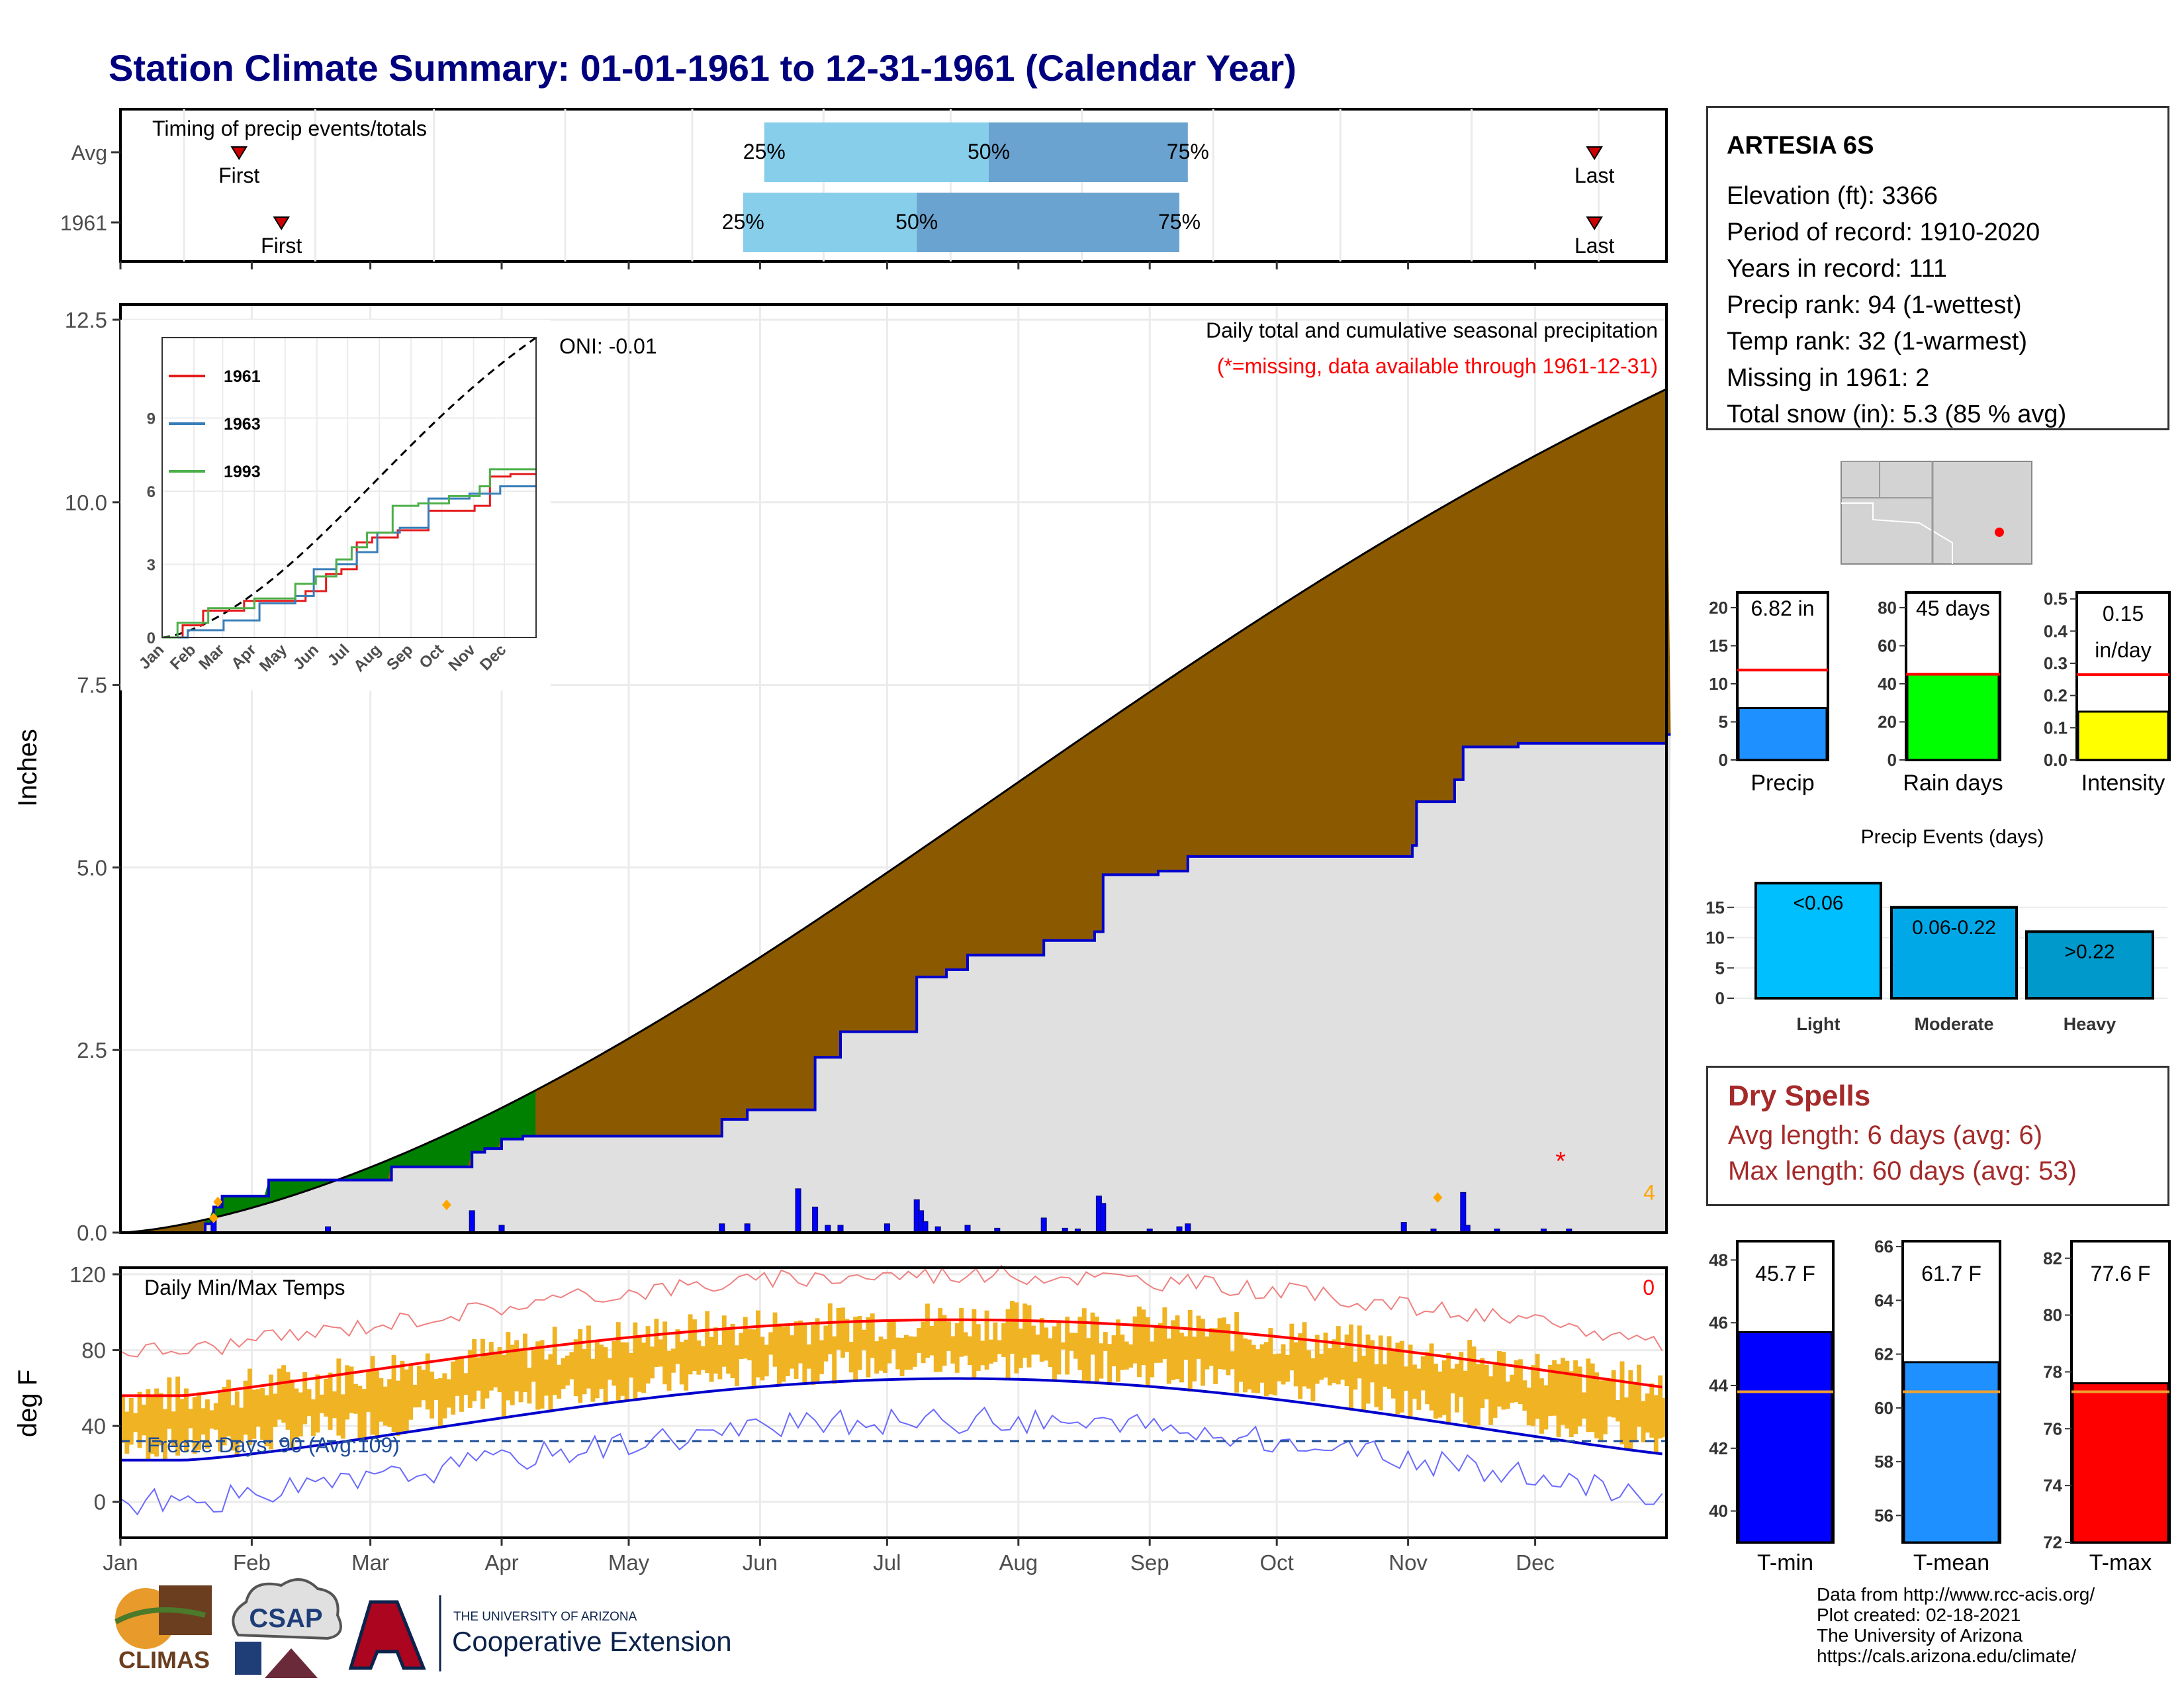  What do you see at coordinates (1535, 1562) in the screenshot?
I see `month-label: Dec` at bounding box center [1535, 1562].